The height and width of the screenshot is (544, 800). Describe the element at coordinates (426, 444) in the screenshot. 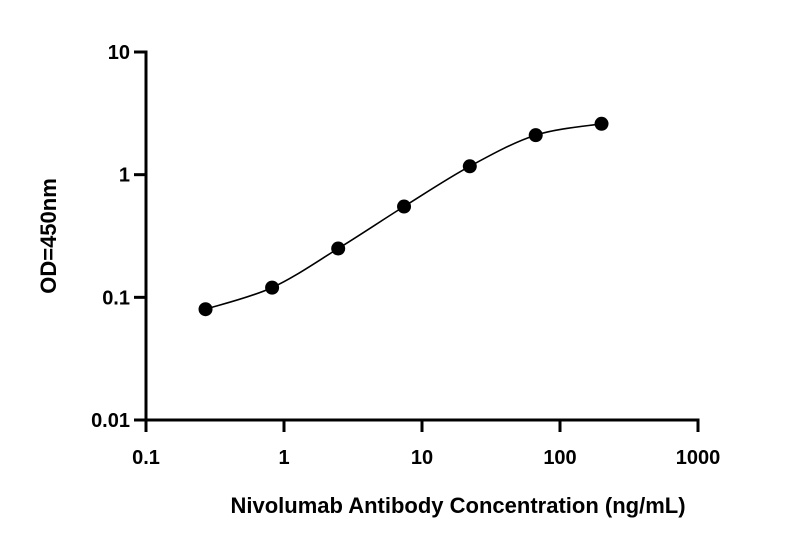

I see `x-ticks: 0.1 1 10 100 1000` at that location.